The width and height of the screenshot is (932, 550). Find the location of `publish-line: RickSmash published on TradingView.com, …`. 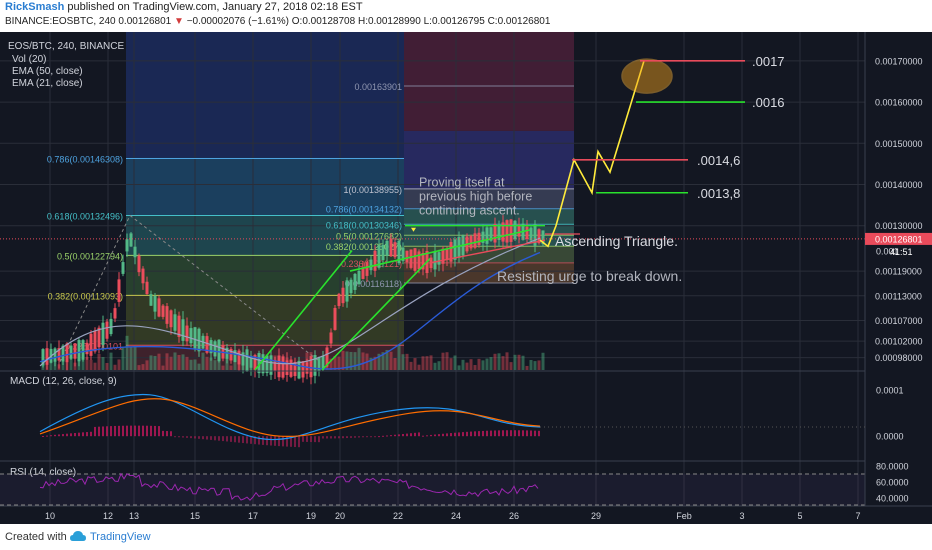

publish-line: RickSmash published on TradingView.com, … is located at coordinates (184, 7).